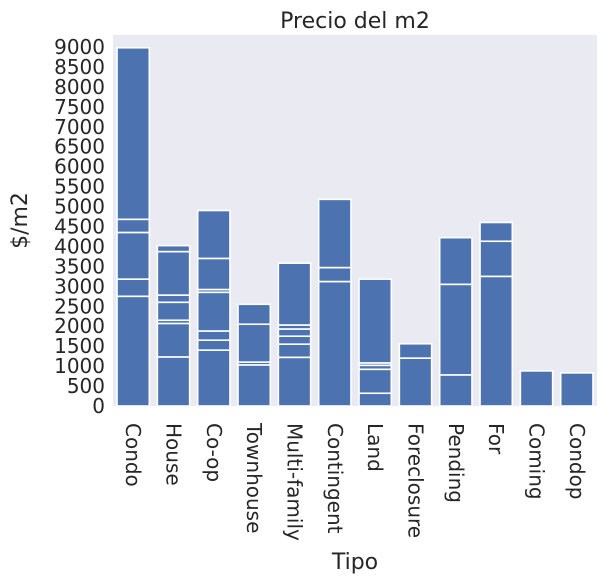 This screenshot has height=582, width=612. Describe the element at coordinates (254, 477) in the screenshot. I see `x-tick-label: Townhouse` at that location.